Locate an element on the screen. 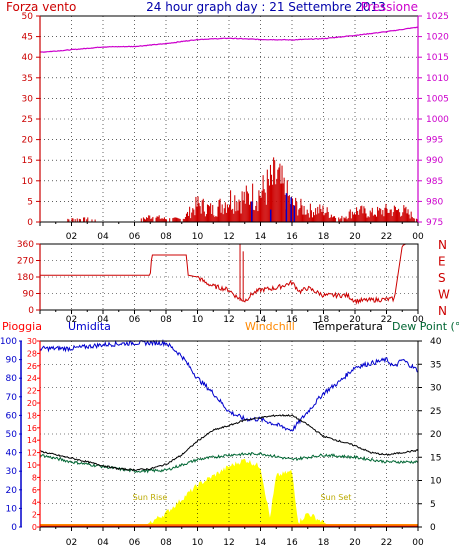  pressure-y-tick-label: 985 is located at coordinates (434, 182).